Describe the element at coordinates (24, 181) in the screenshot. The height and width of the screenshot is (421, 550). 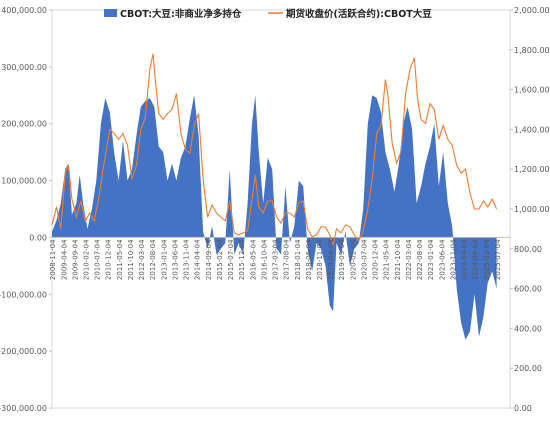
I see `left-axis-tick-label: 100,000.00` at that location.